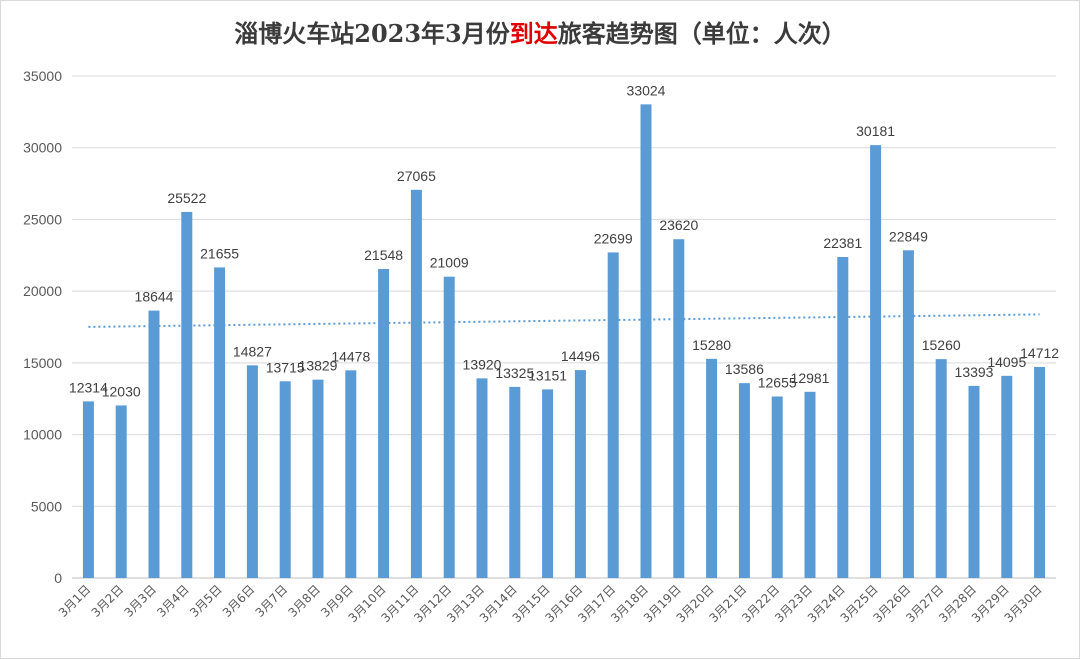 The image size is (1080, 659). I want to click on data-label: 25522, so click(186, 198).